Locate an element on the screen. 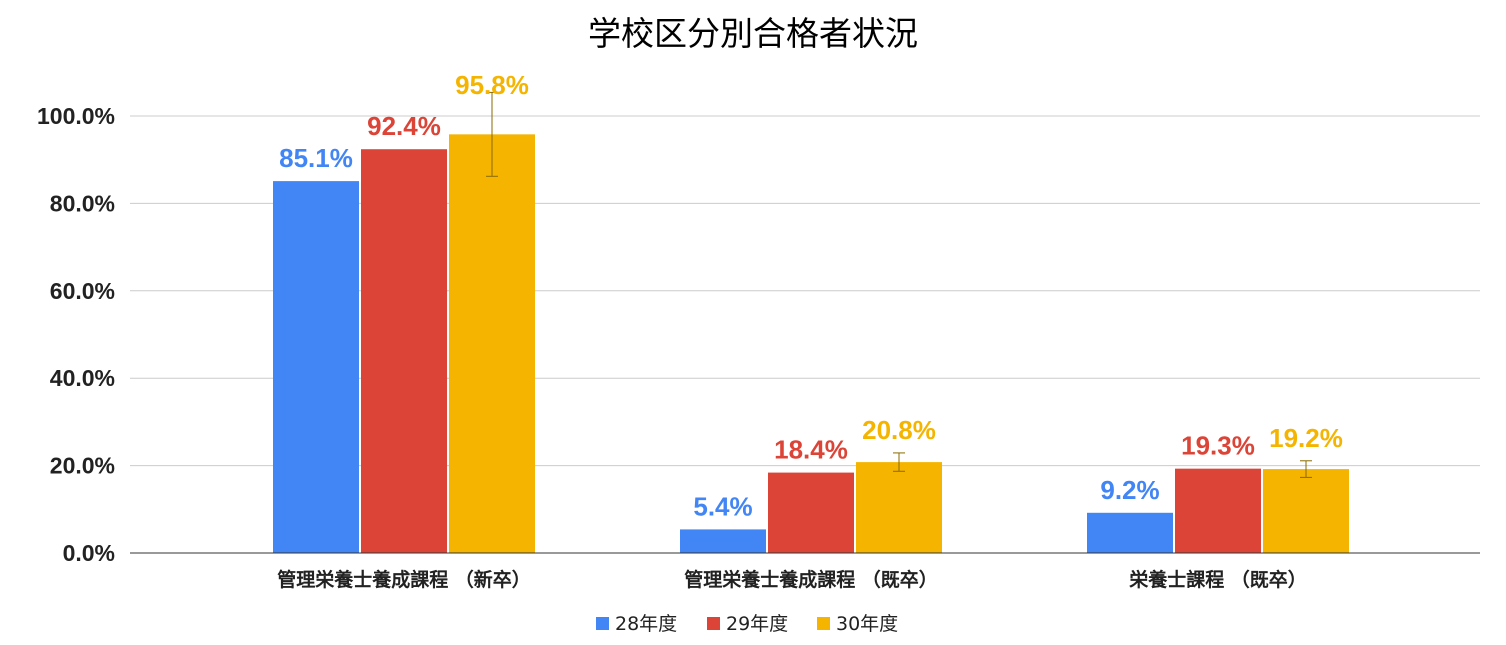 The height and width of the screenshot is (645, 1506). data-label: 85.1% is located at coordinates (316, 158).